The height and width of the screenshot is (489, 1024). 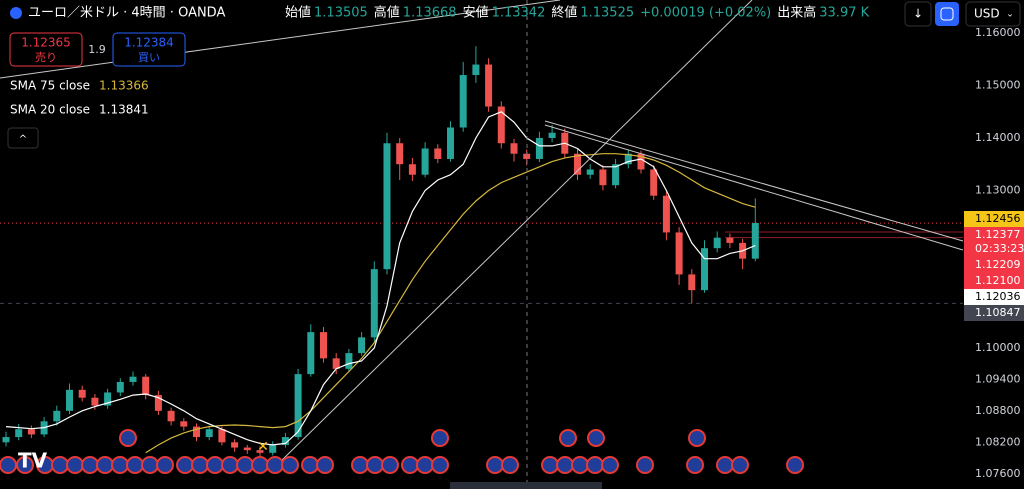 I want to click on spread: 1.9, so click(x=97, y=49).